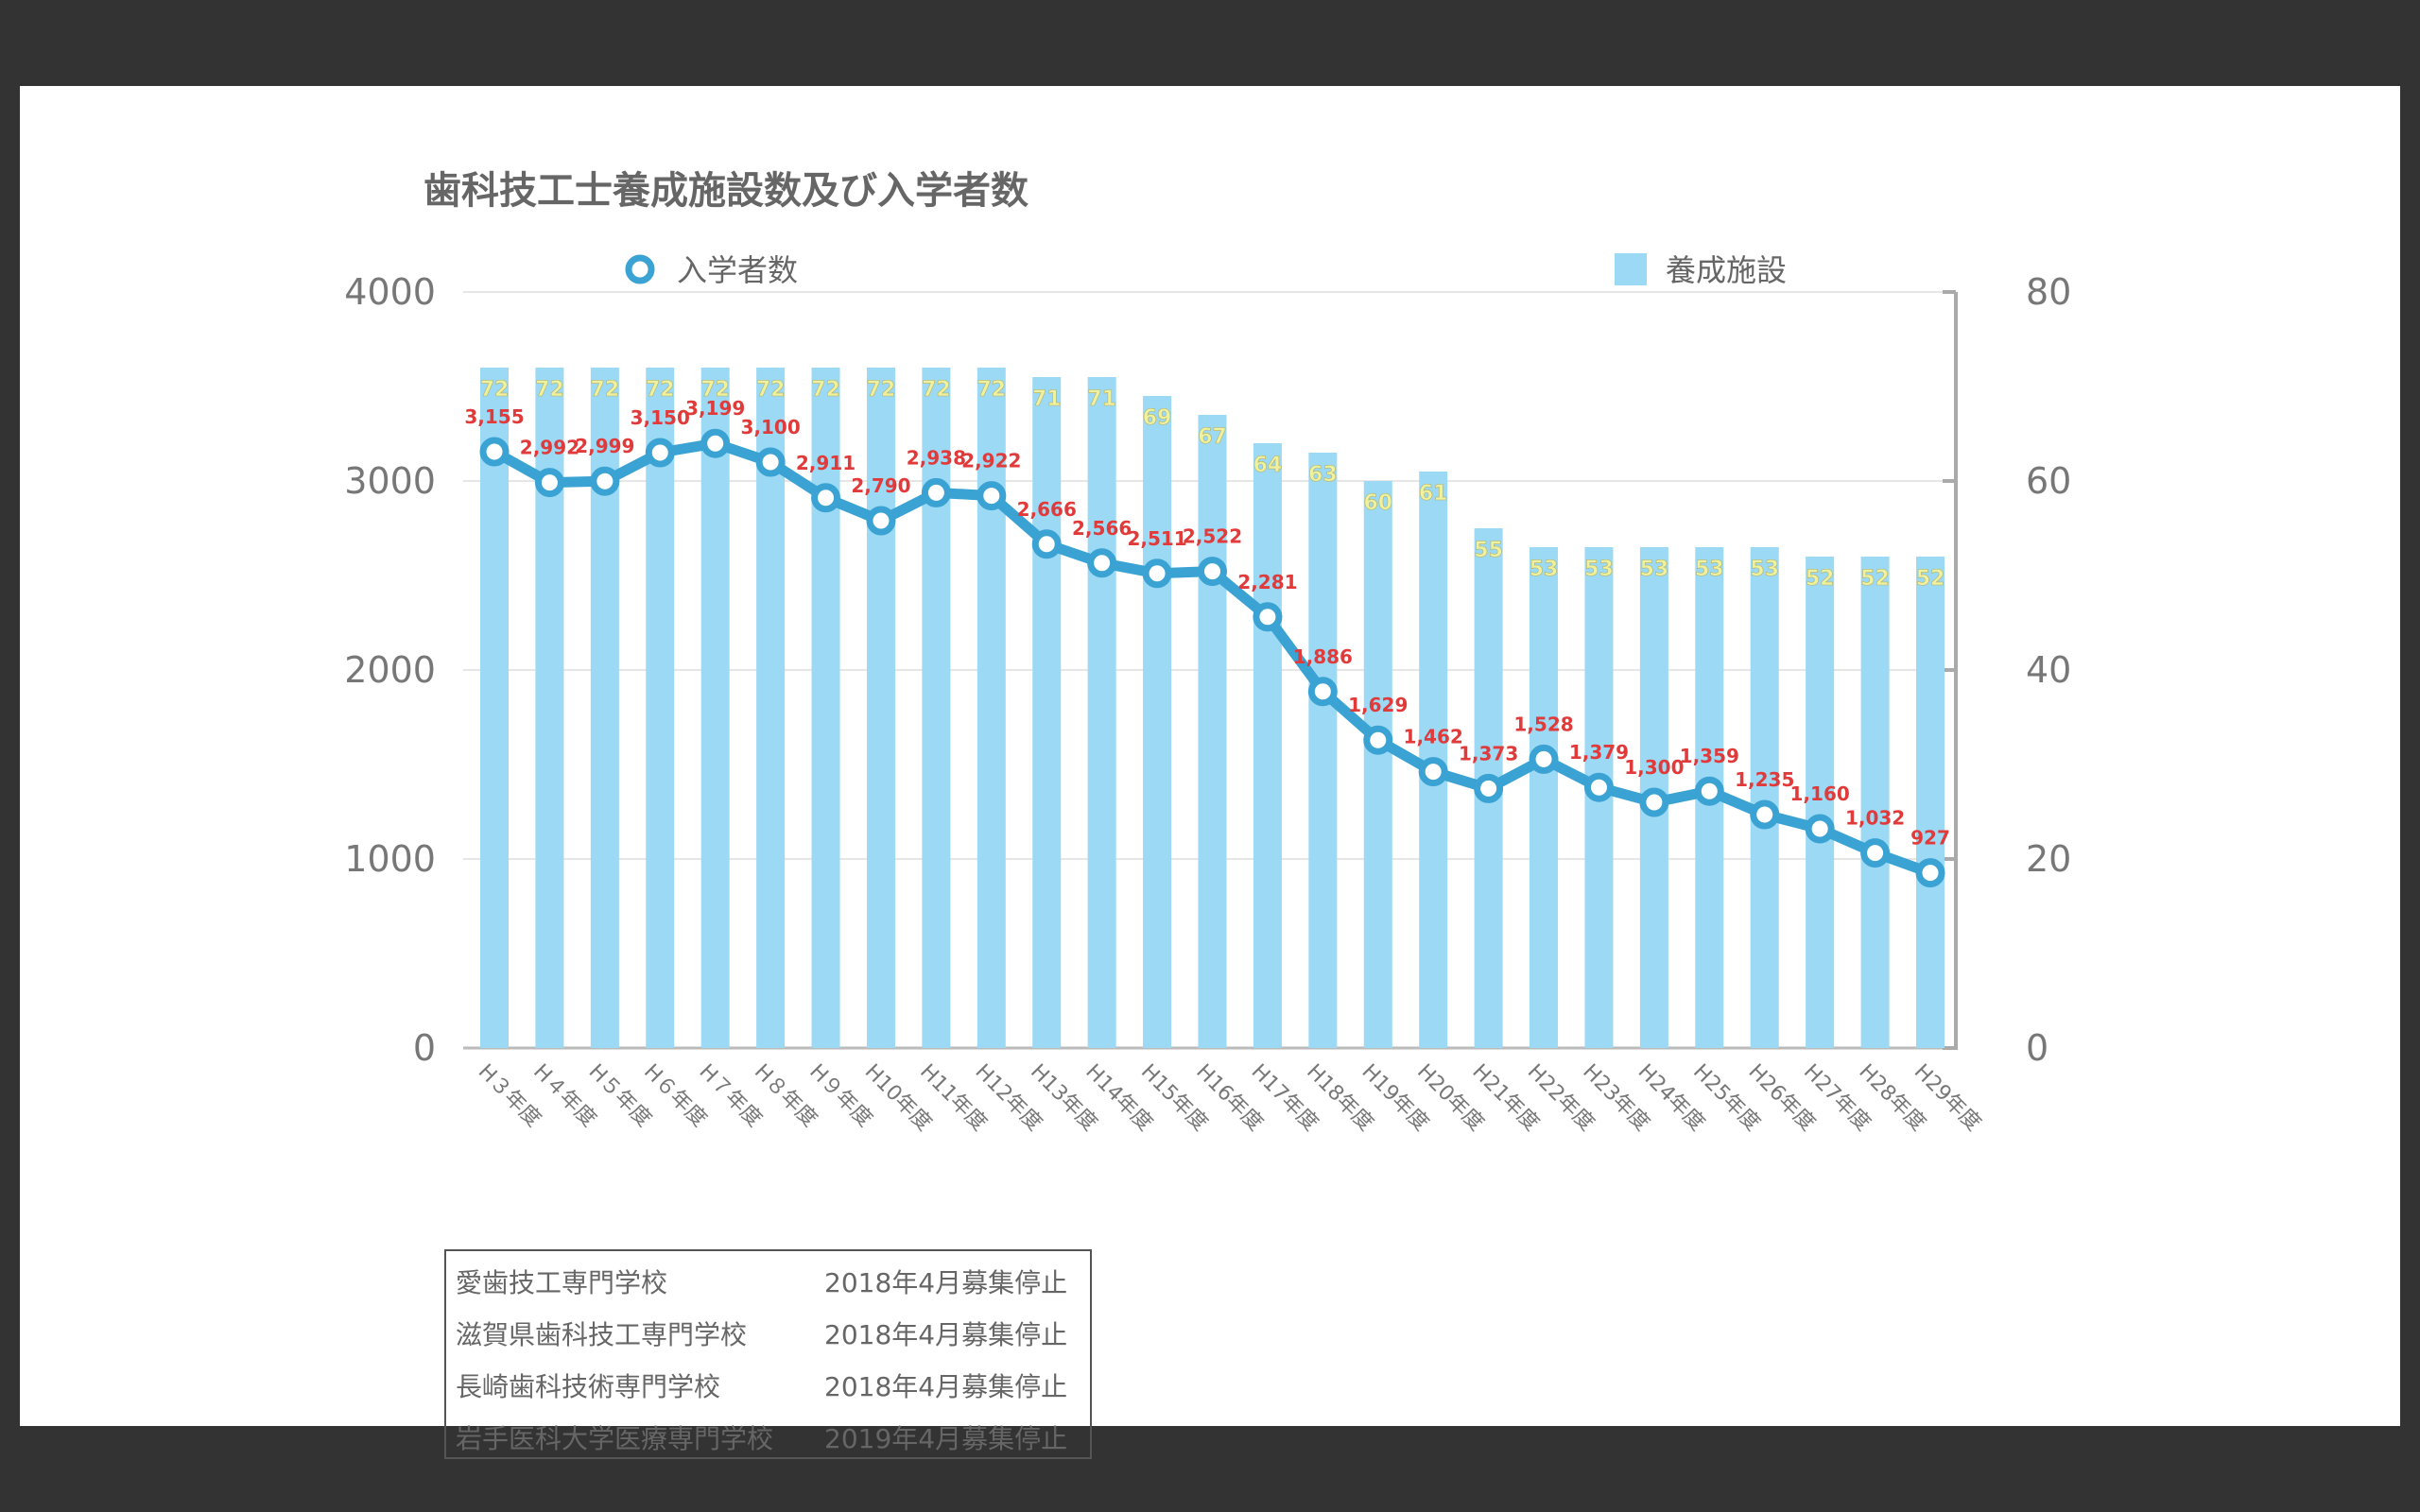 This screenshot has height=1512, width=2420. What do you see at coordinates (2048, 859) in the screenshot?
I see `right-axis-tick-label: 20` at bounding box center [2048, 859].